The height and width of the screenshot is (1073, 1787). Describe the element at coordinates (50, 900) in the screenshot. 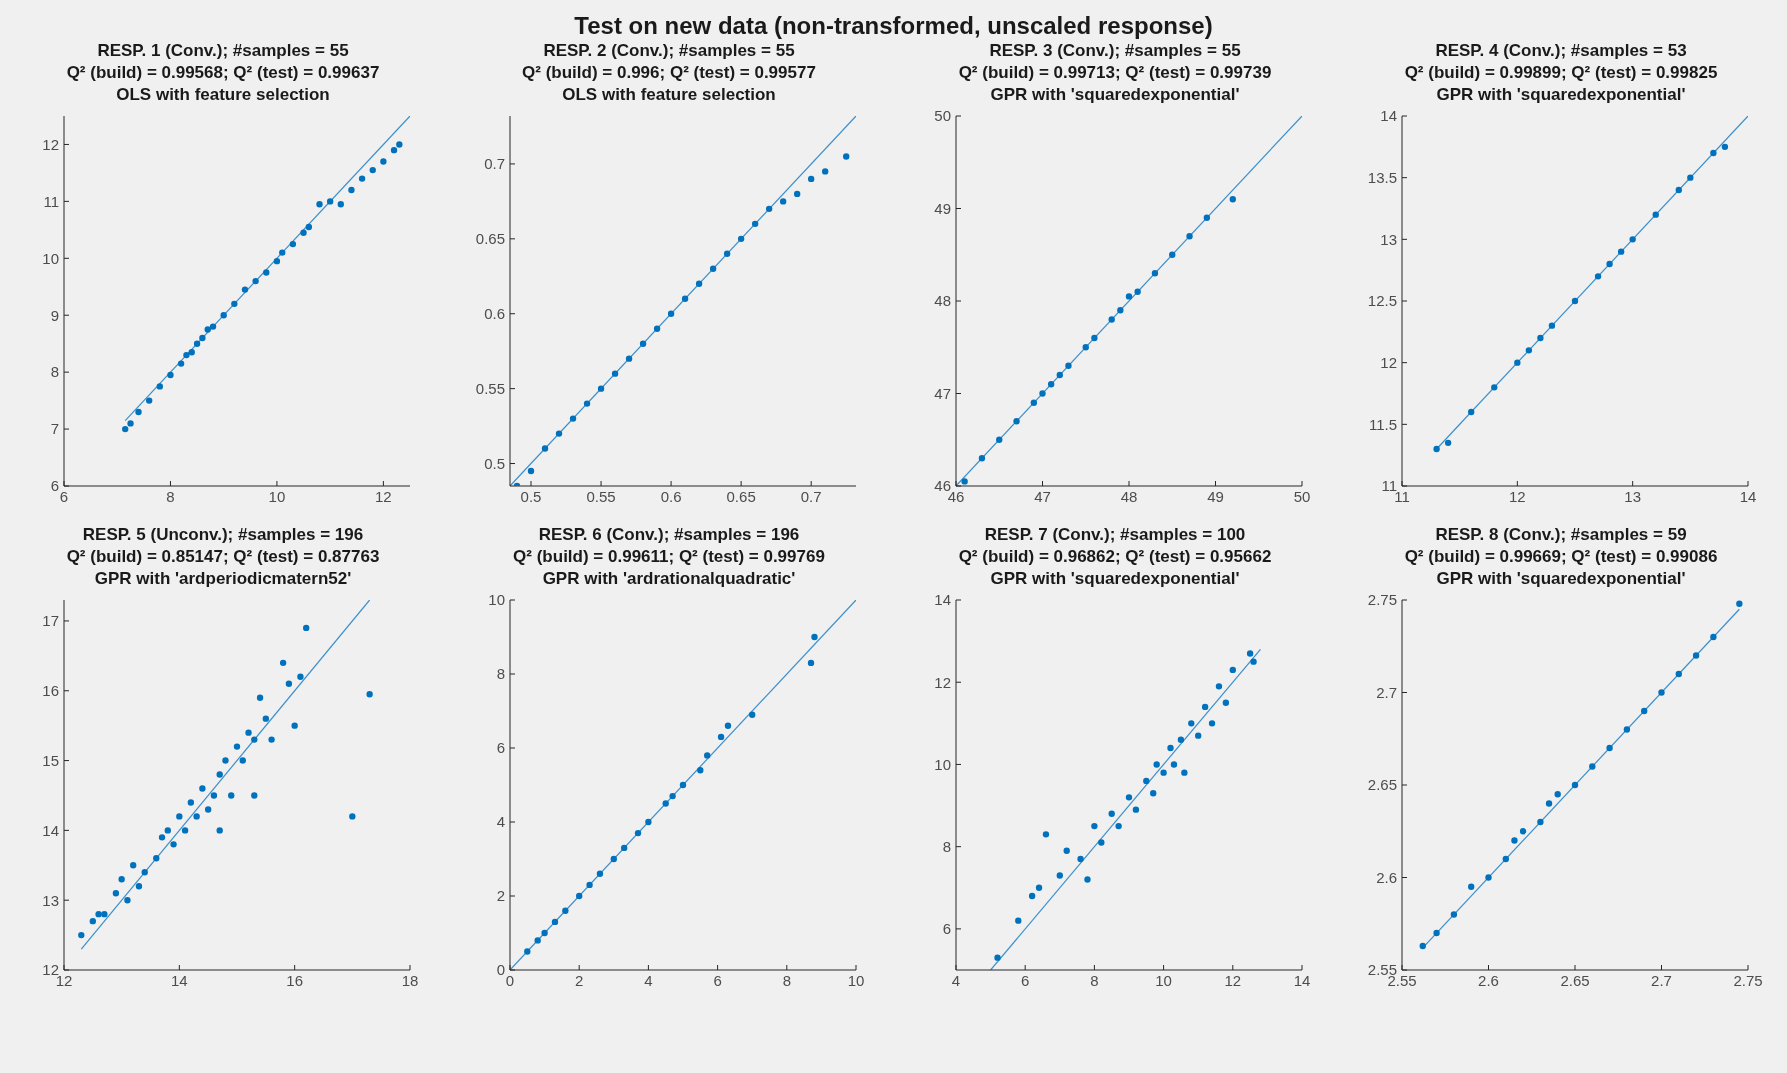

I see `y-tick-label: 13` at that location.